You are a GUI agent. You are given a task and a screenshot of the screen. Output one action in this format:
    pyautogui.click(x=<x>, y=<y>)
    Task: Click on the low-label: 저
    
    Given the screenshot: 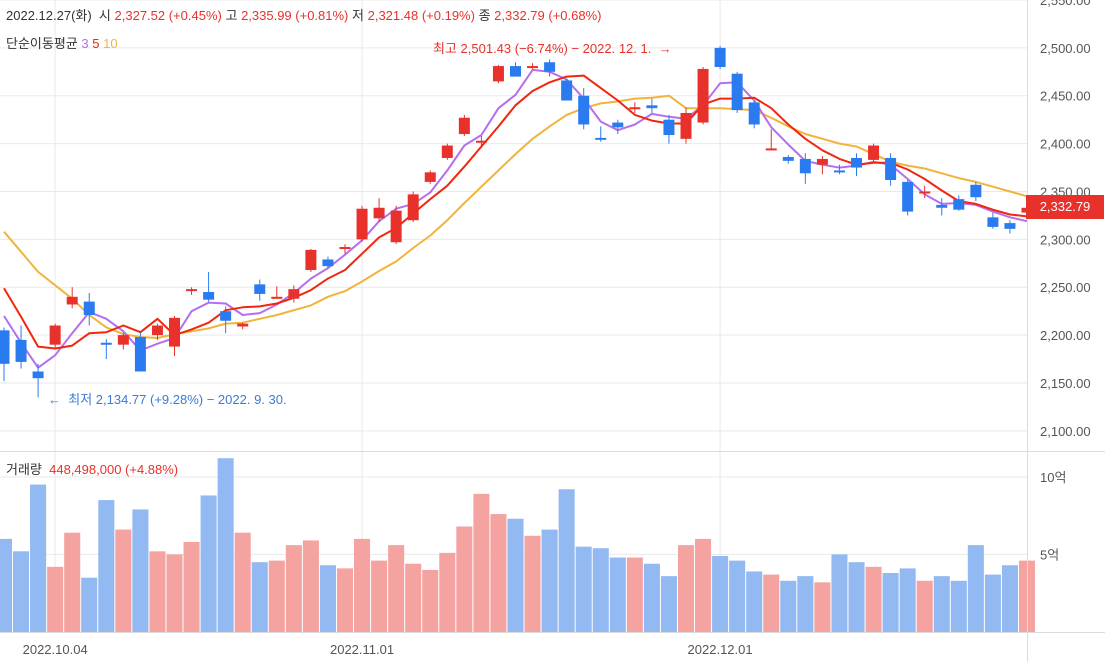 What is the action you would take?
    pyautogui.click(x=358, y=15)
    